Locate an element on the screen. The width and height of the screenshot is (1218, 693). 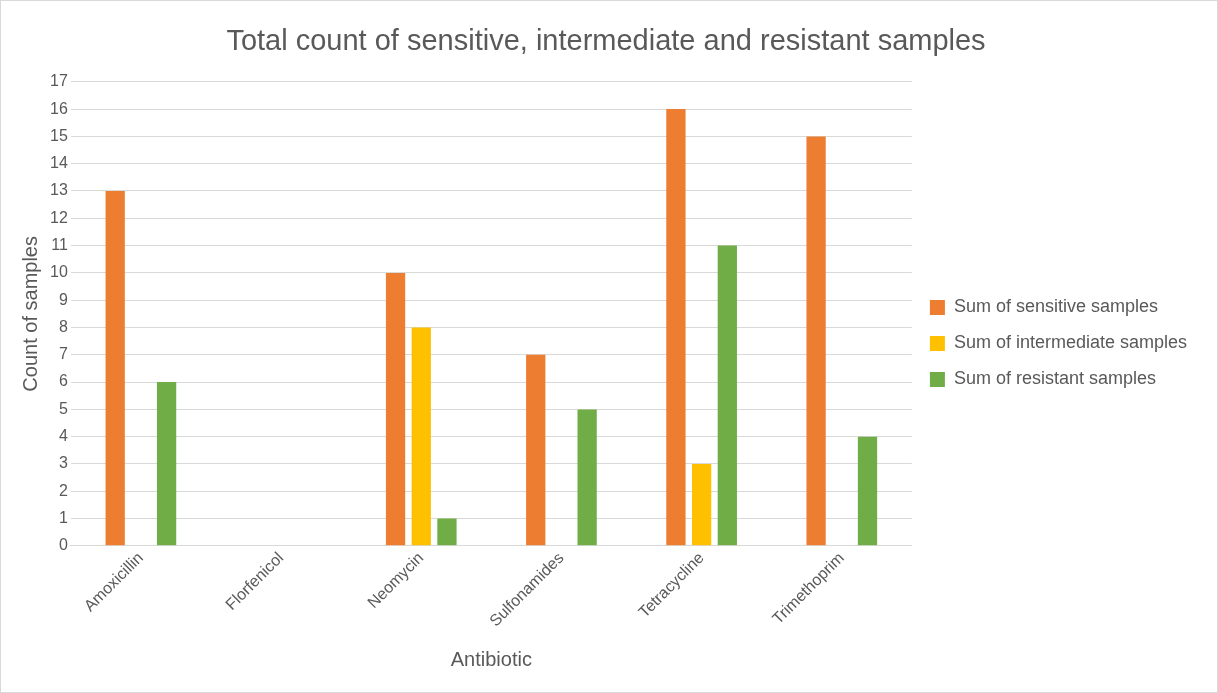
y-axis-title: Count of samples is located at coordinates (29, 314).